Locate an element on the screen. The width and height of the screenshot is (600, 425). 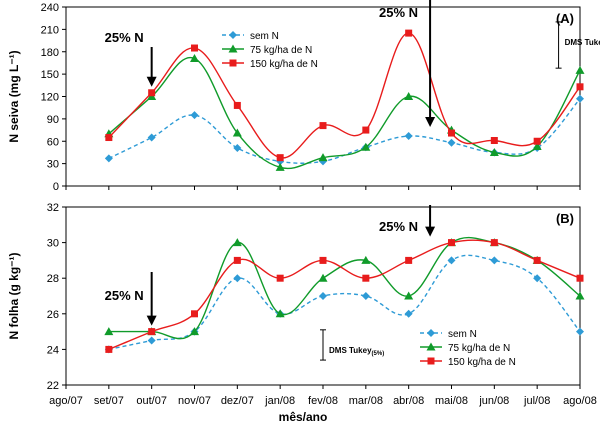
x-tick-label: mai/08 is located at coordinates (451, 401).